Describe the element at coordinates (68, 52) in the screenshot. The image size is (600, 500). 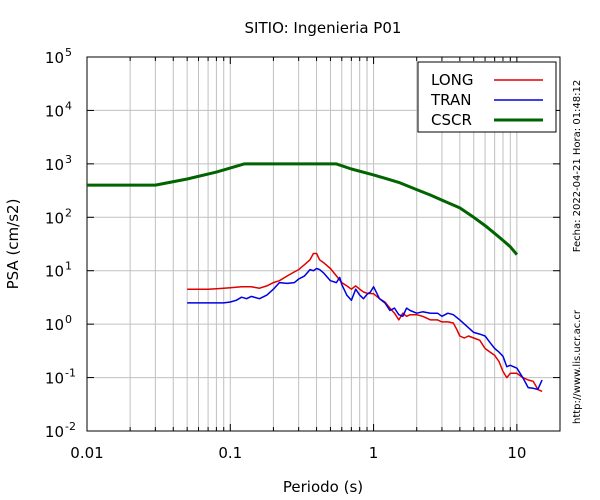
I see `y-tick-exponent: 5` at that location.